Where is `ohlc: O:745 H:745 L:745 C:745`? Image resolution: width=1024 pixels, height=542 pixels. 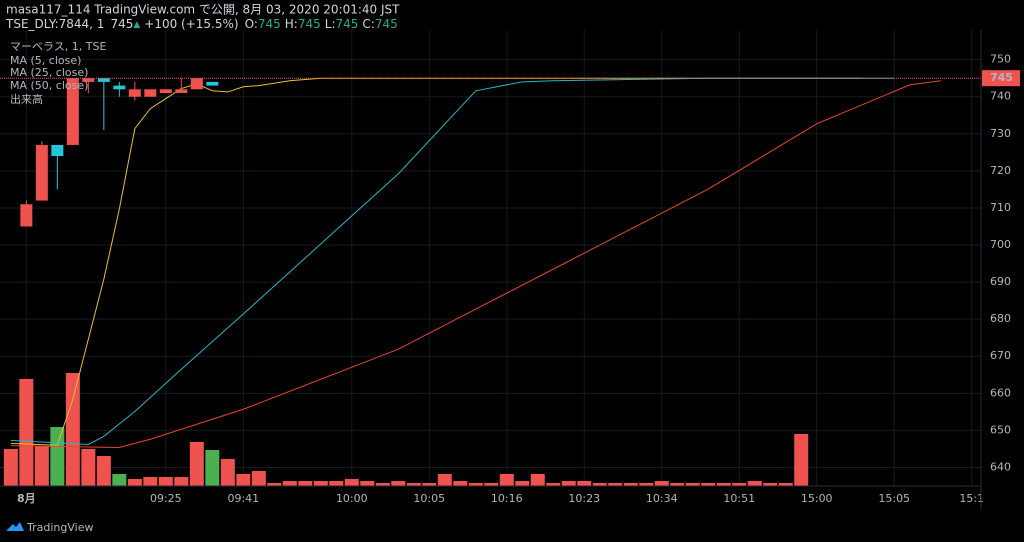 ohlc: O:745 H:745 L:745 C:745 is located at coordinates (321, 24).